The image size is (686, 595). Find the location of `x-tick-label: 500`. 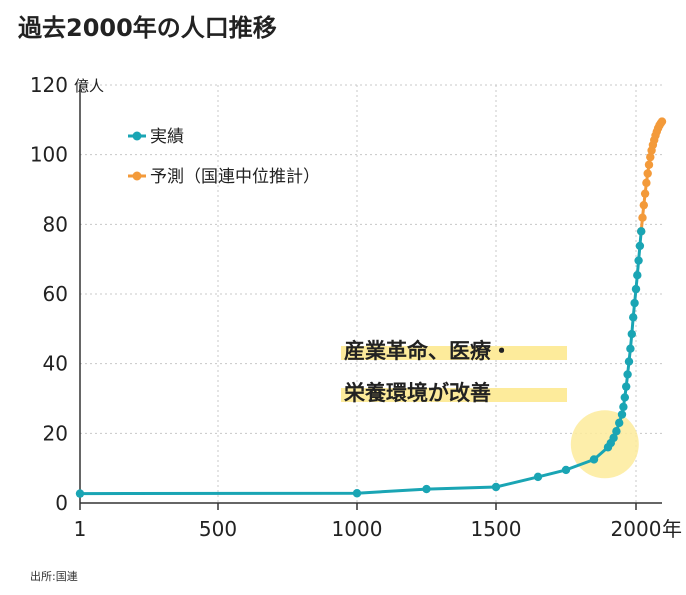

x-tick-label: 500 is located at coordinates (218, 529).